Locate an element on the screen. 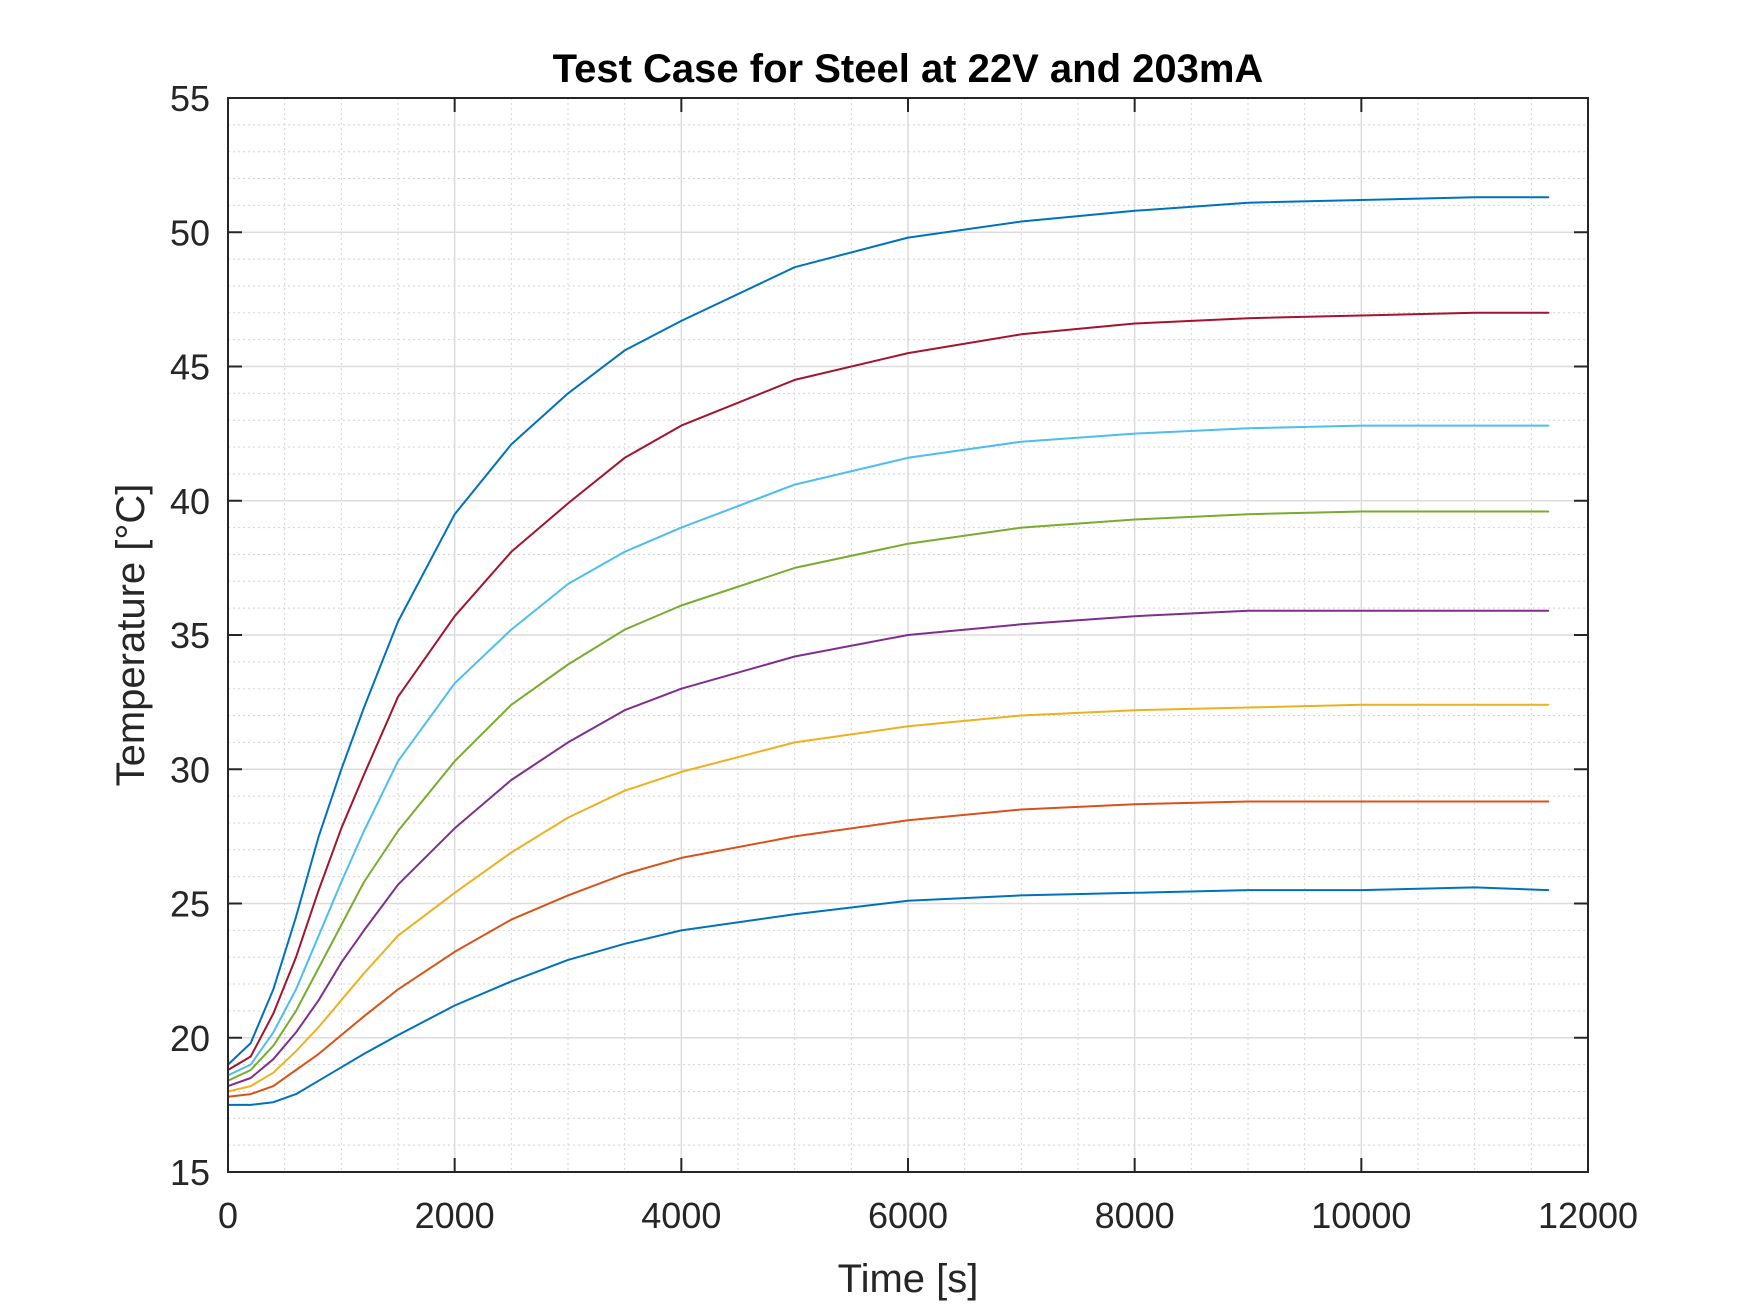 The height and width of the screenshot is (1313, 1750). y-tick-label: 25 is located at coordinates (190, 904).